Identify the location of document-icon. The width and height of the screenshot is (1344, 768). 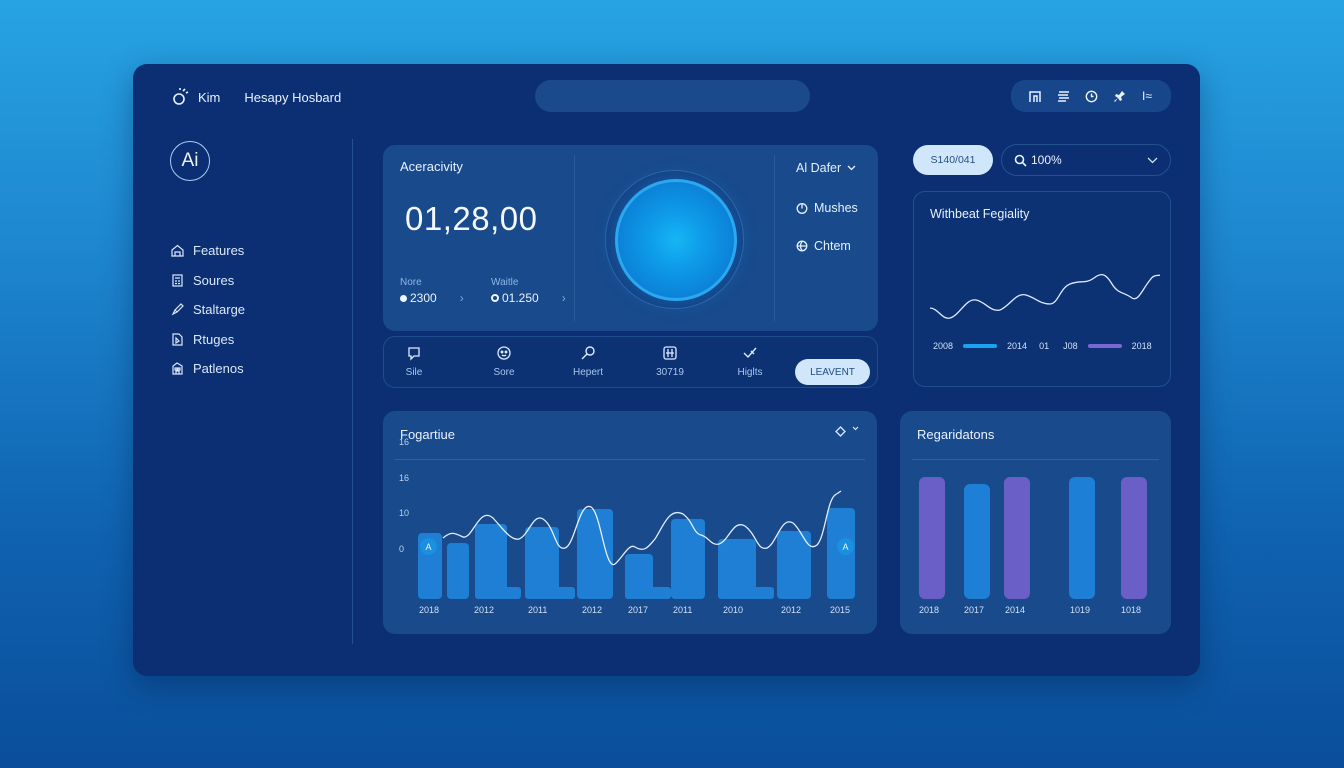
(177, 339).